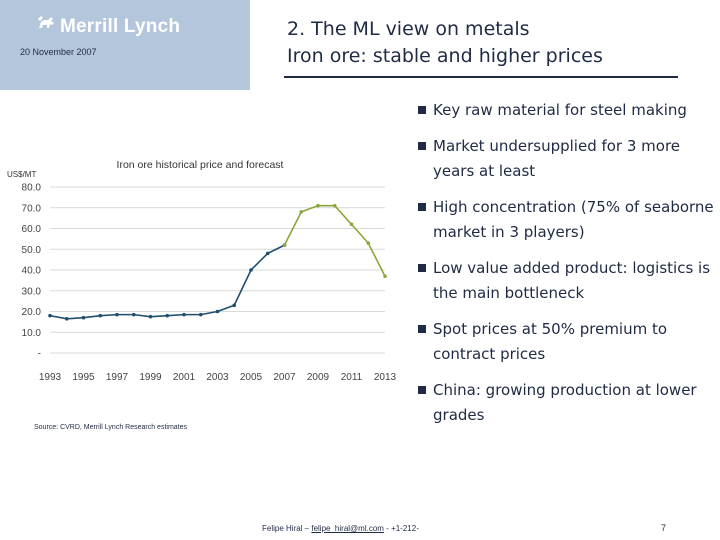  Describe the element at coordinates (401, 528) in the screenshot. I see `footer-phone: - +1-212-` at that location.